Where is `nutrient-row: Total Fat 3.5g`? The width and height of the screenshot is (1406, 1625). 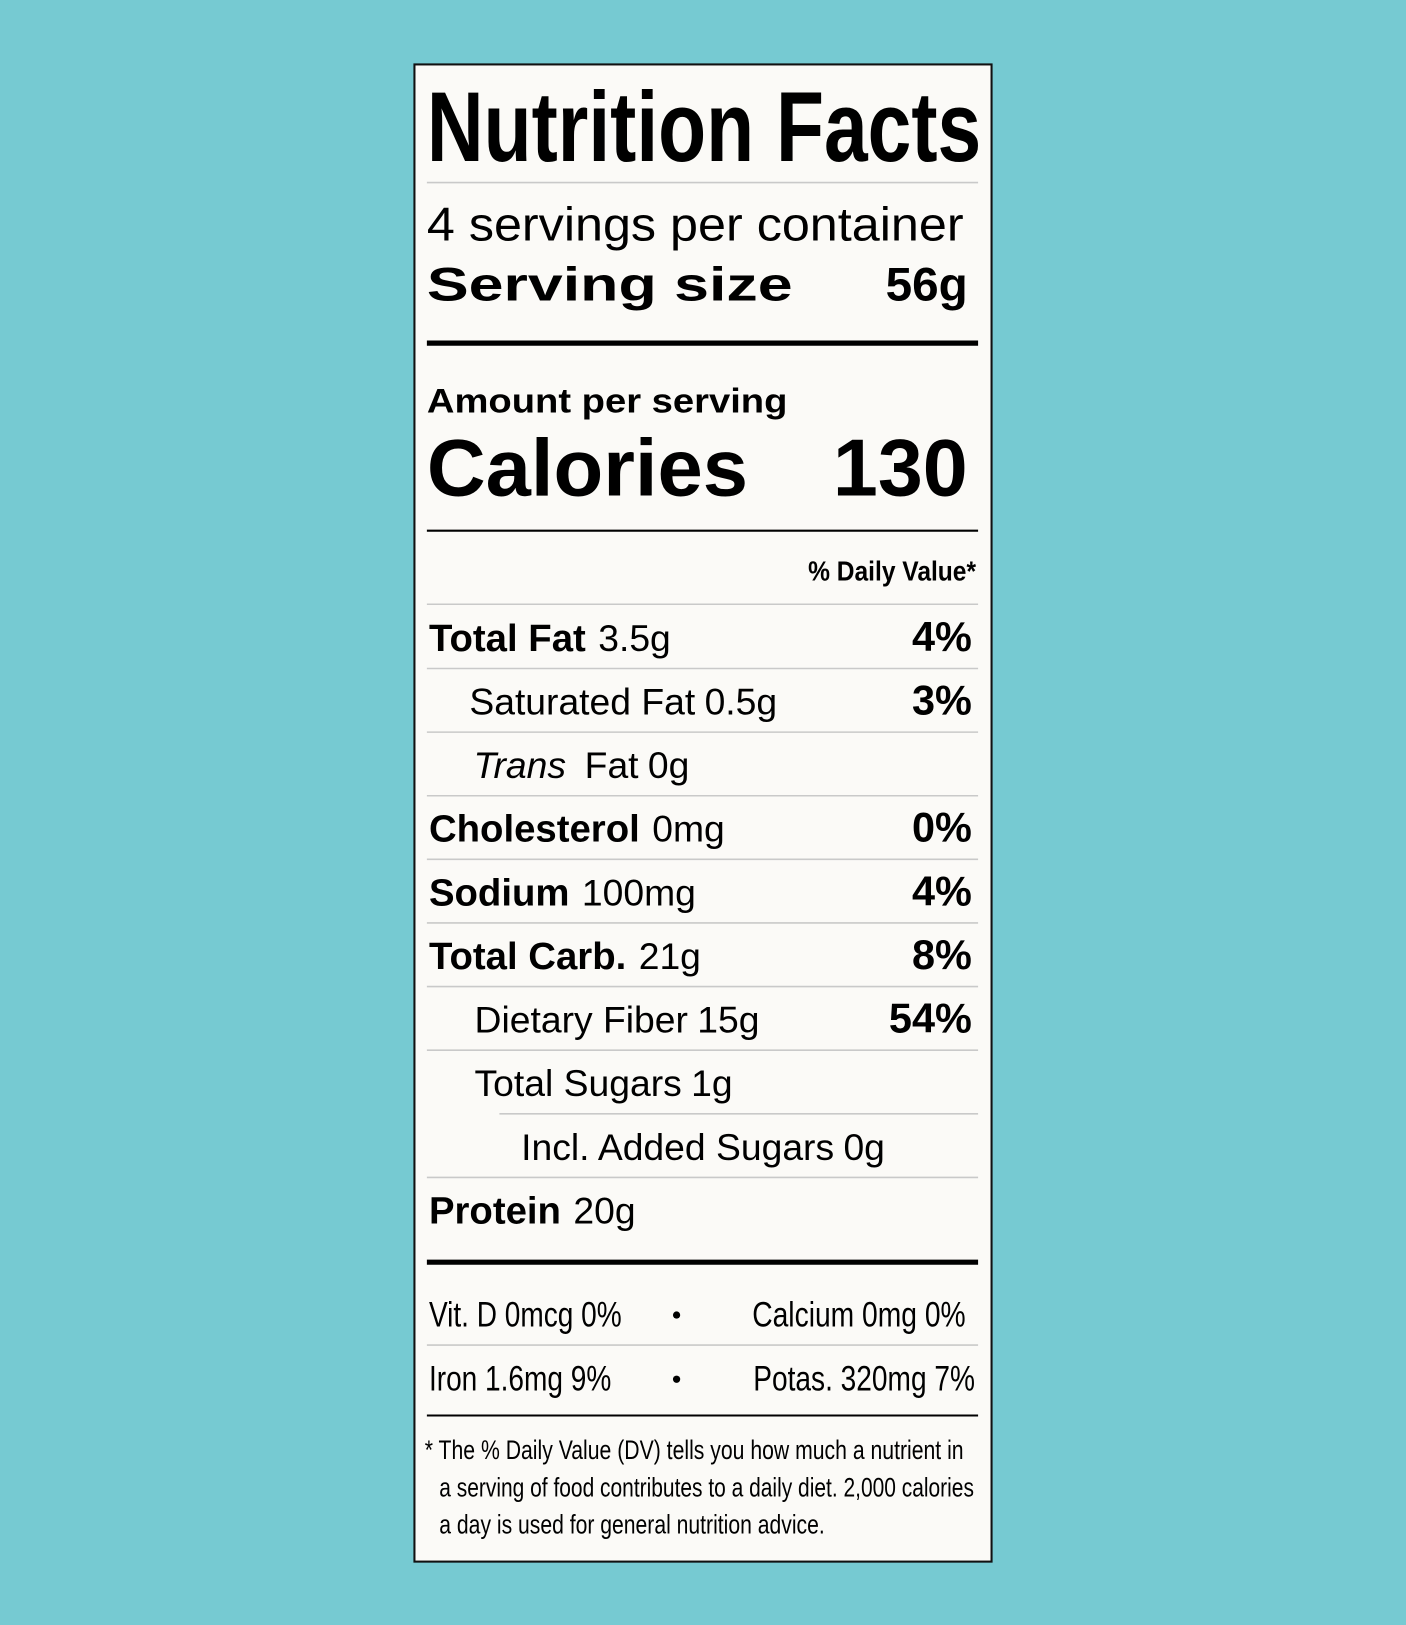 nutrient-row: Total Fat 3.5g is located at coordinates (550, 638).